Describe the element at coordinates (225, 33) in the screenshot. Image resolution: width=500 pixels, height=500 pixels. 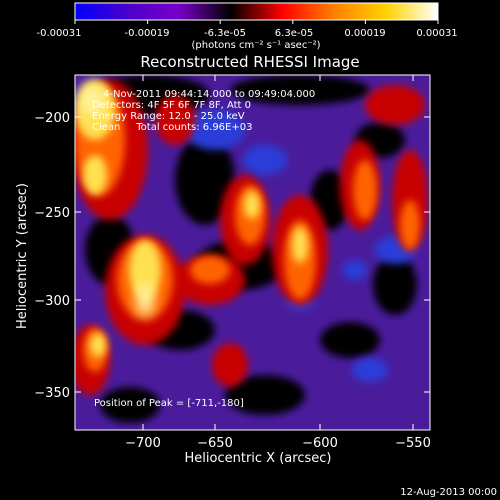
I see `colorbar-tick-label: -6.3e-05` at that location.